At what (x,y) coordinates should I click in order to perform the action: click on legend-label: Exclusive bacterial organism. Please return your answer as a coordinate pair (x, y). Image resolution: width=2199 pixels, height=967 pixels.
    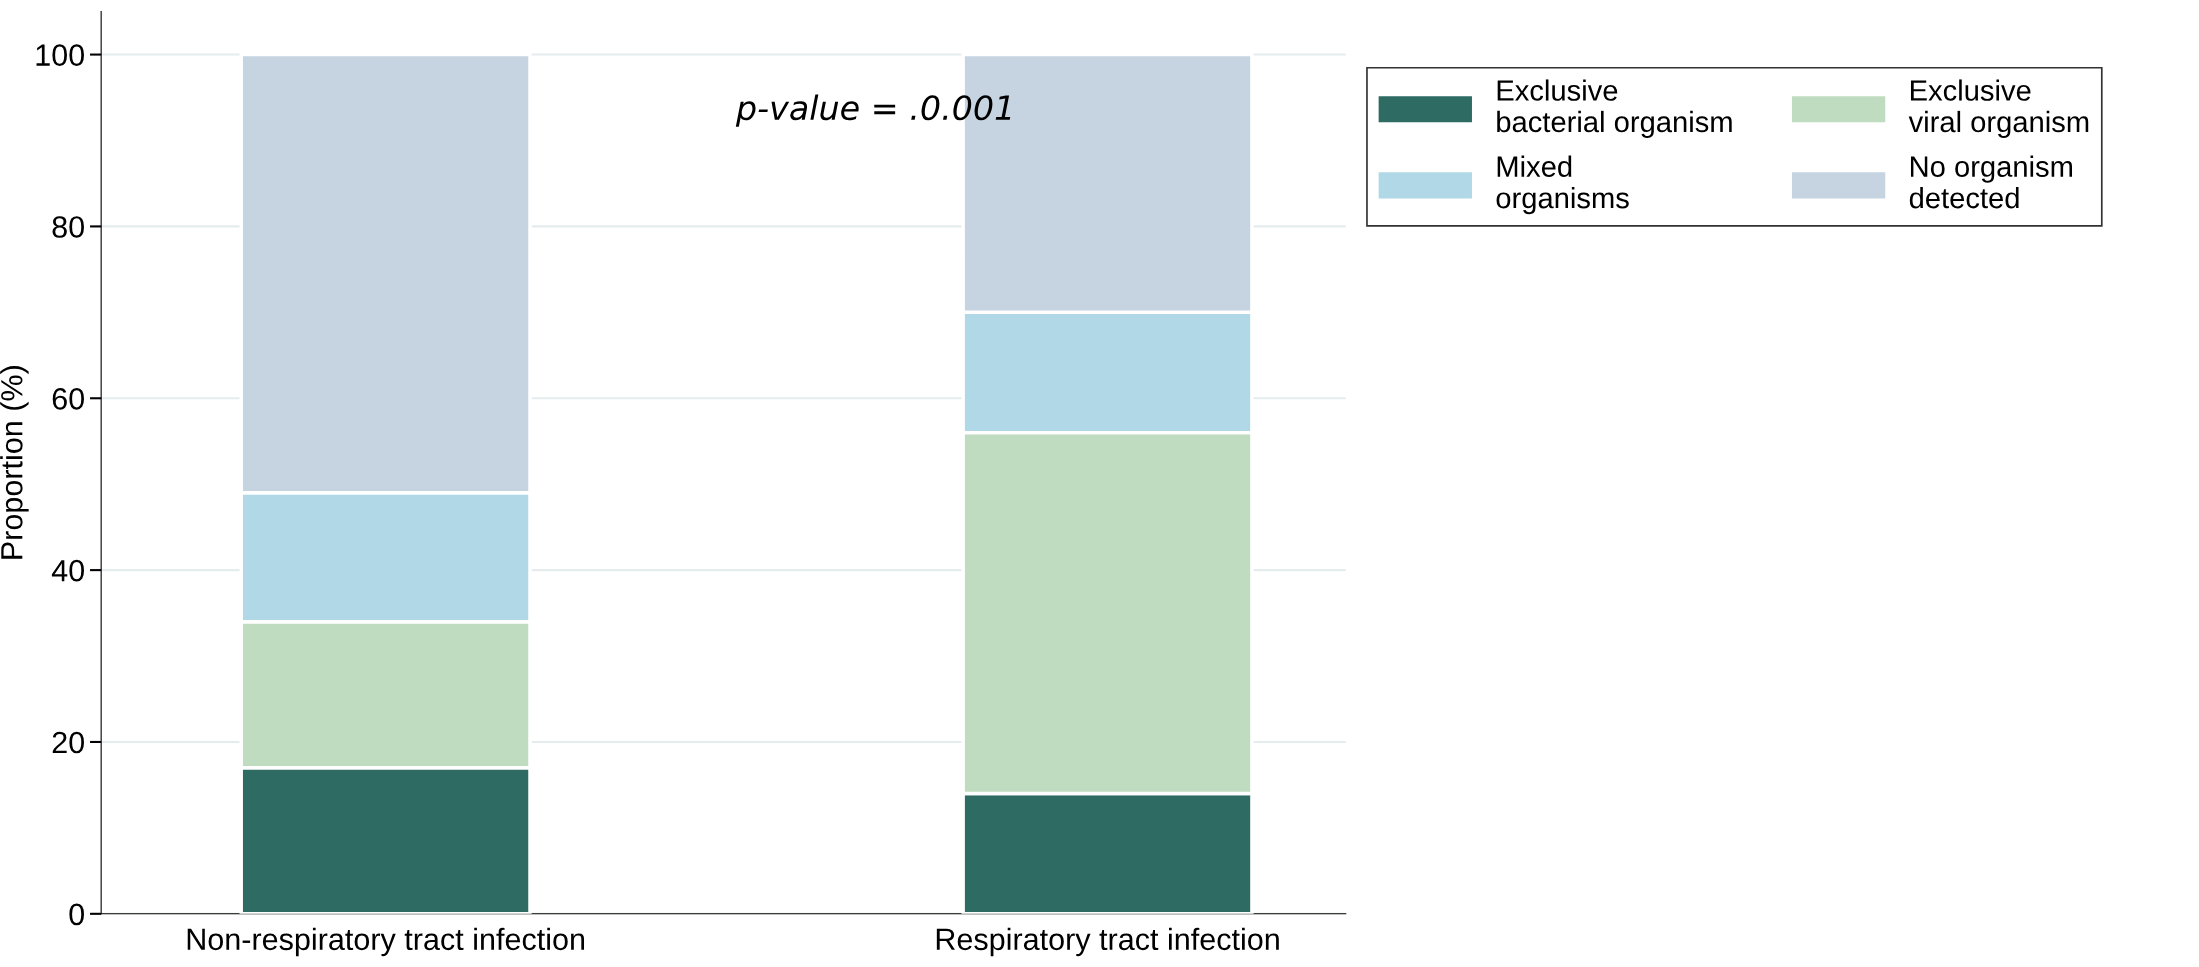
    Looking at the image, I should click on (1614, 109).